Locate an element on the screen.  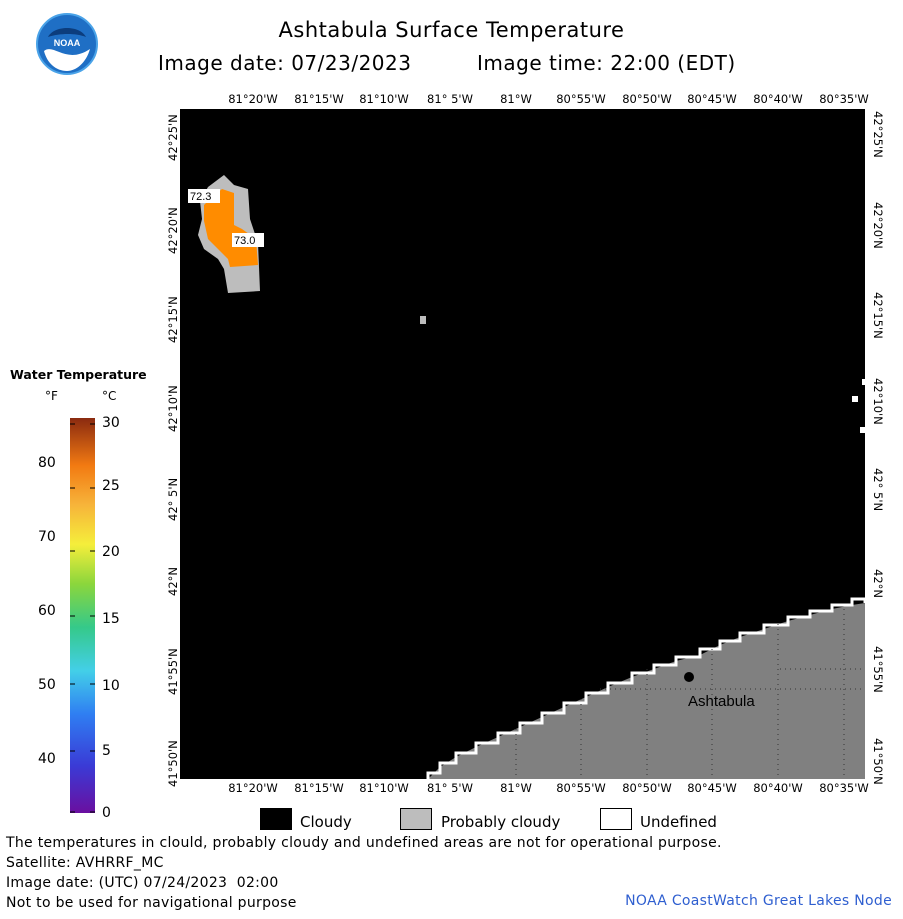
c-tick: 0 is located at coordinates (106, 813).